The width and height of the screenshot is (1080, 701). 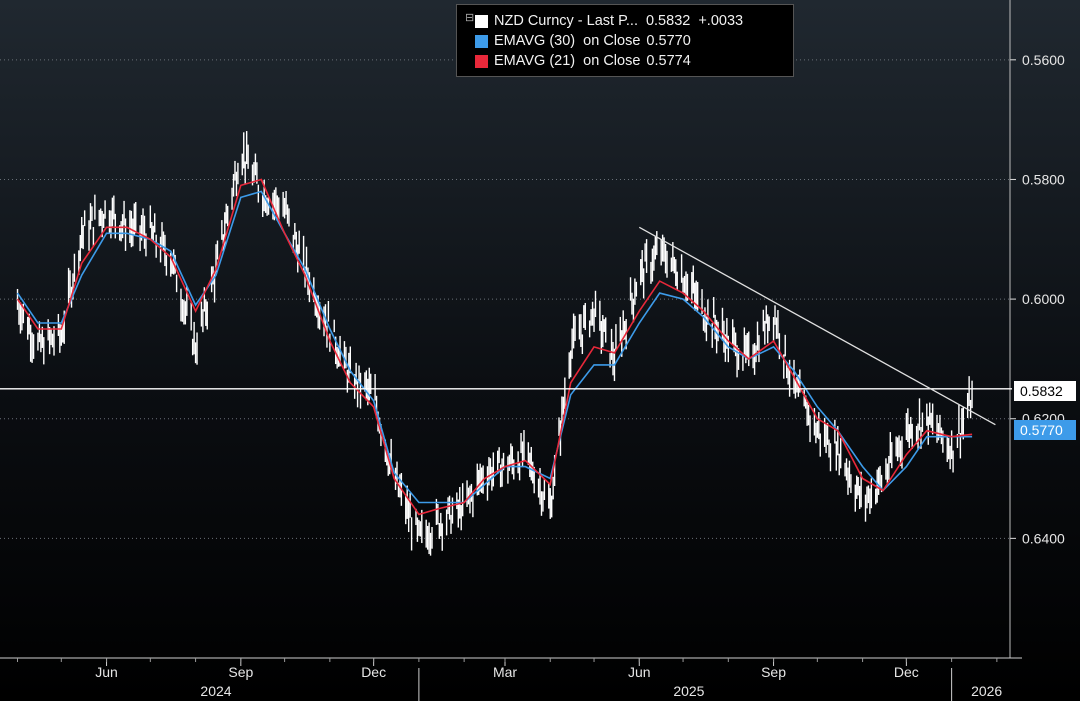 I want to click on y-tick-label: 0.6000, so click(x=1043, y=299).